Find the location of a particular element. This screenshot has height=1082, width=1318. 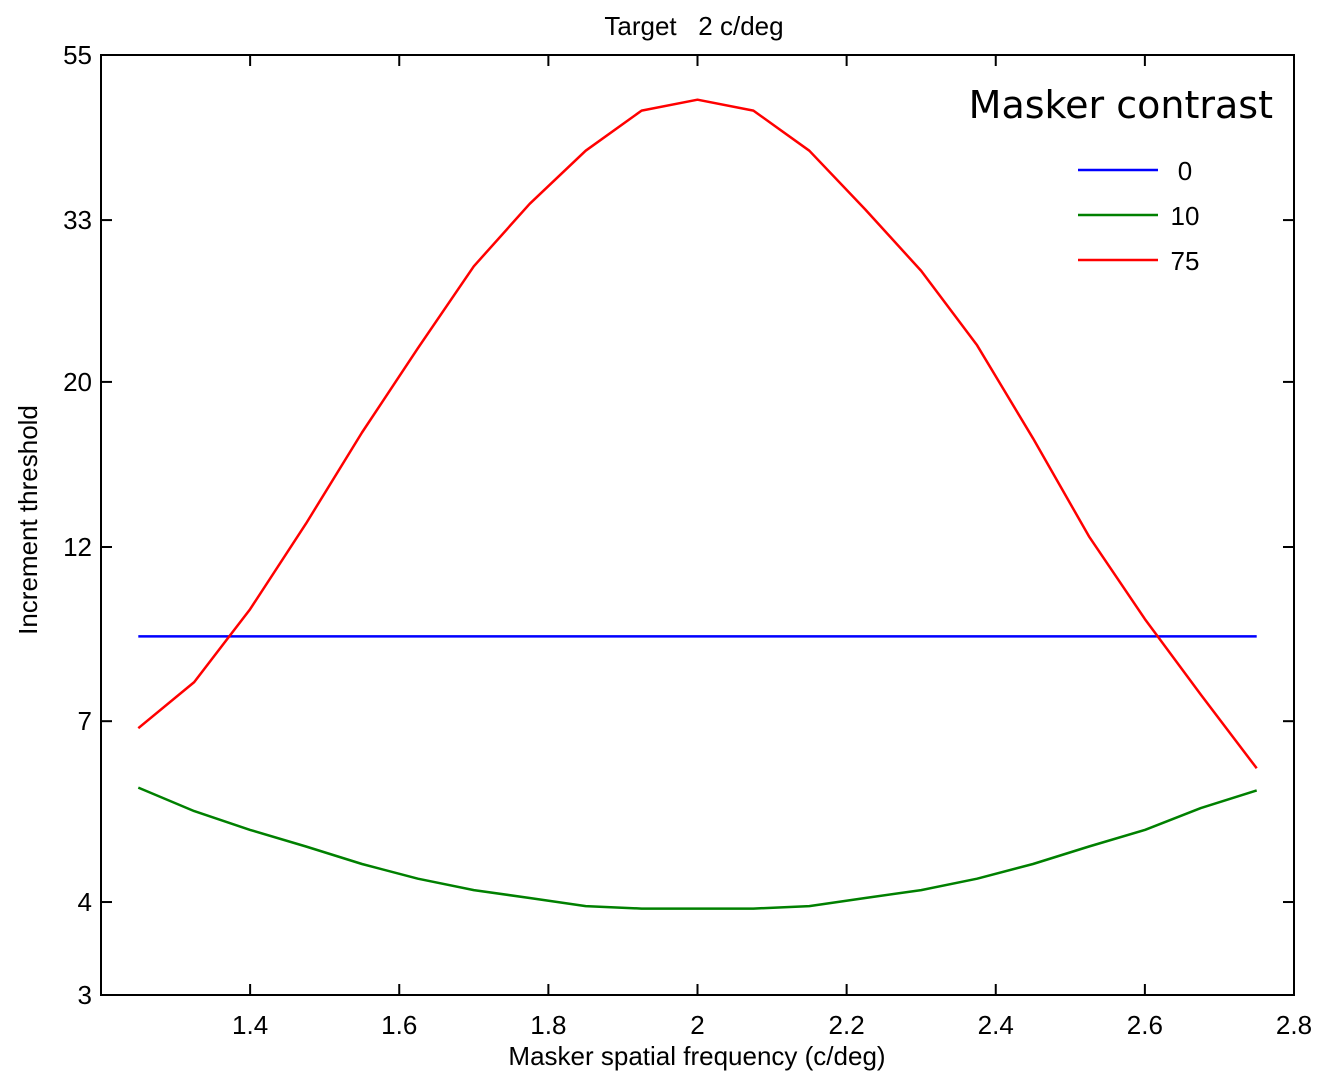

x-tick-label: 1.4 is located at coordinates (250, 1025).